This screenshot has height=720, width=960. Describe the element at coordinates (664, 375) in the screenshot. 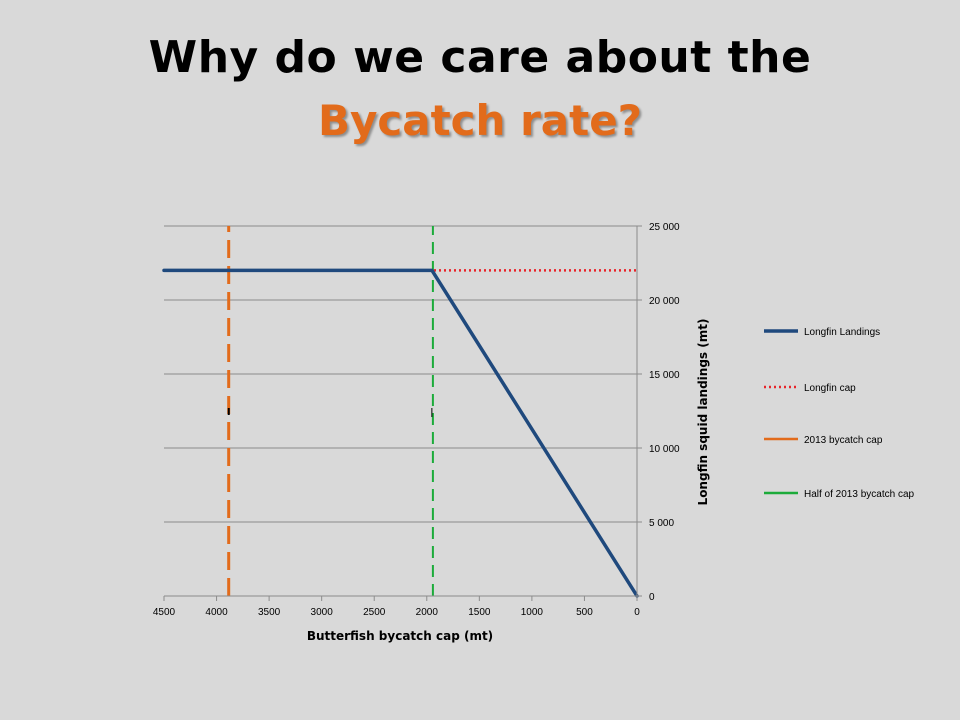

I see `y-tick-label: 15 000` at that location.